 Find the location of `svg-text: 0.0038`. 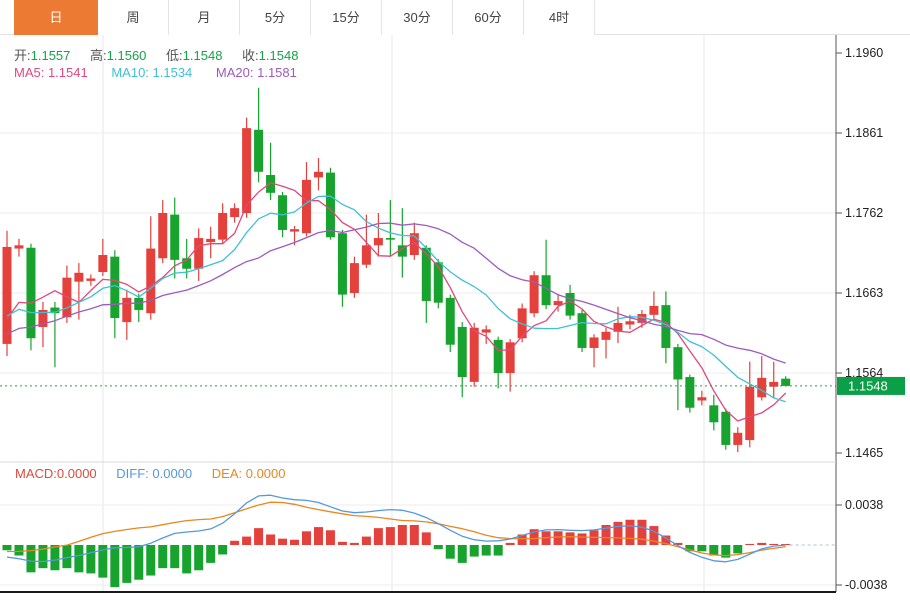

svg-text: 0.0038 is located at coordinates (864, 505).